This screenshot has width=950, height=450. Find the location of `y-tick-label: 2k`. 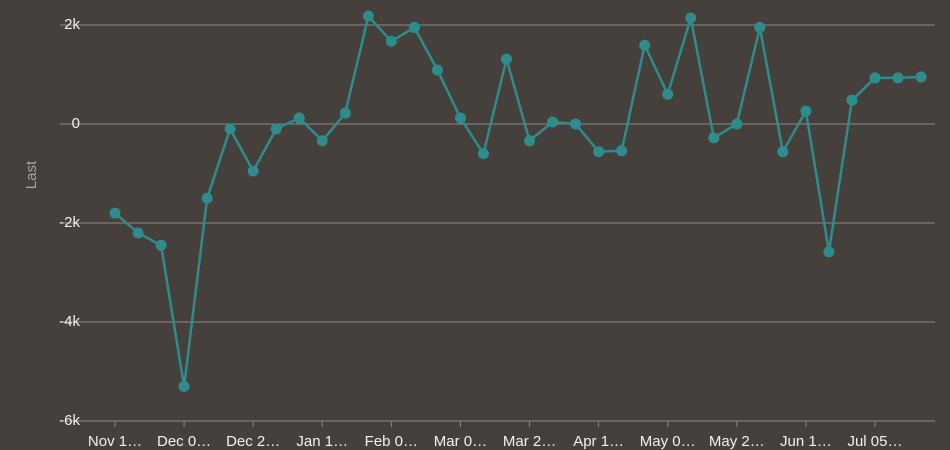

y-tick-label: 2k is located at coordinates (72, 24).